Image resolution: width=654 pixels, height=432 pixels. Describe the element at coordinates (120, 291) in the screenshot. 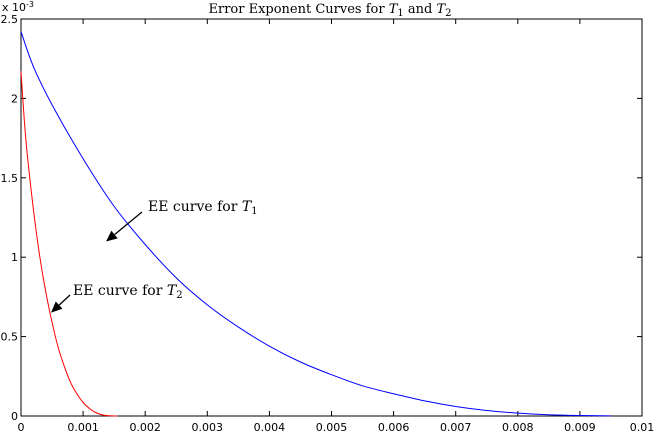

I see `annotation-t2-prefix: EE curve for` at that location.